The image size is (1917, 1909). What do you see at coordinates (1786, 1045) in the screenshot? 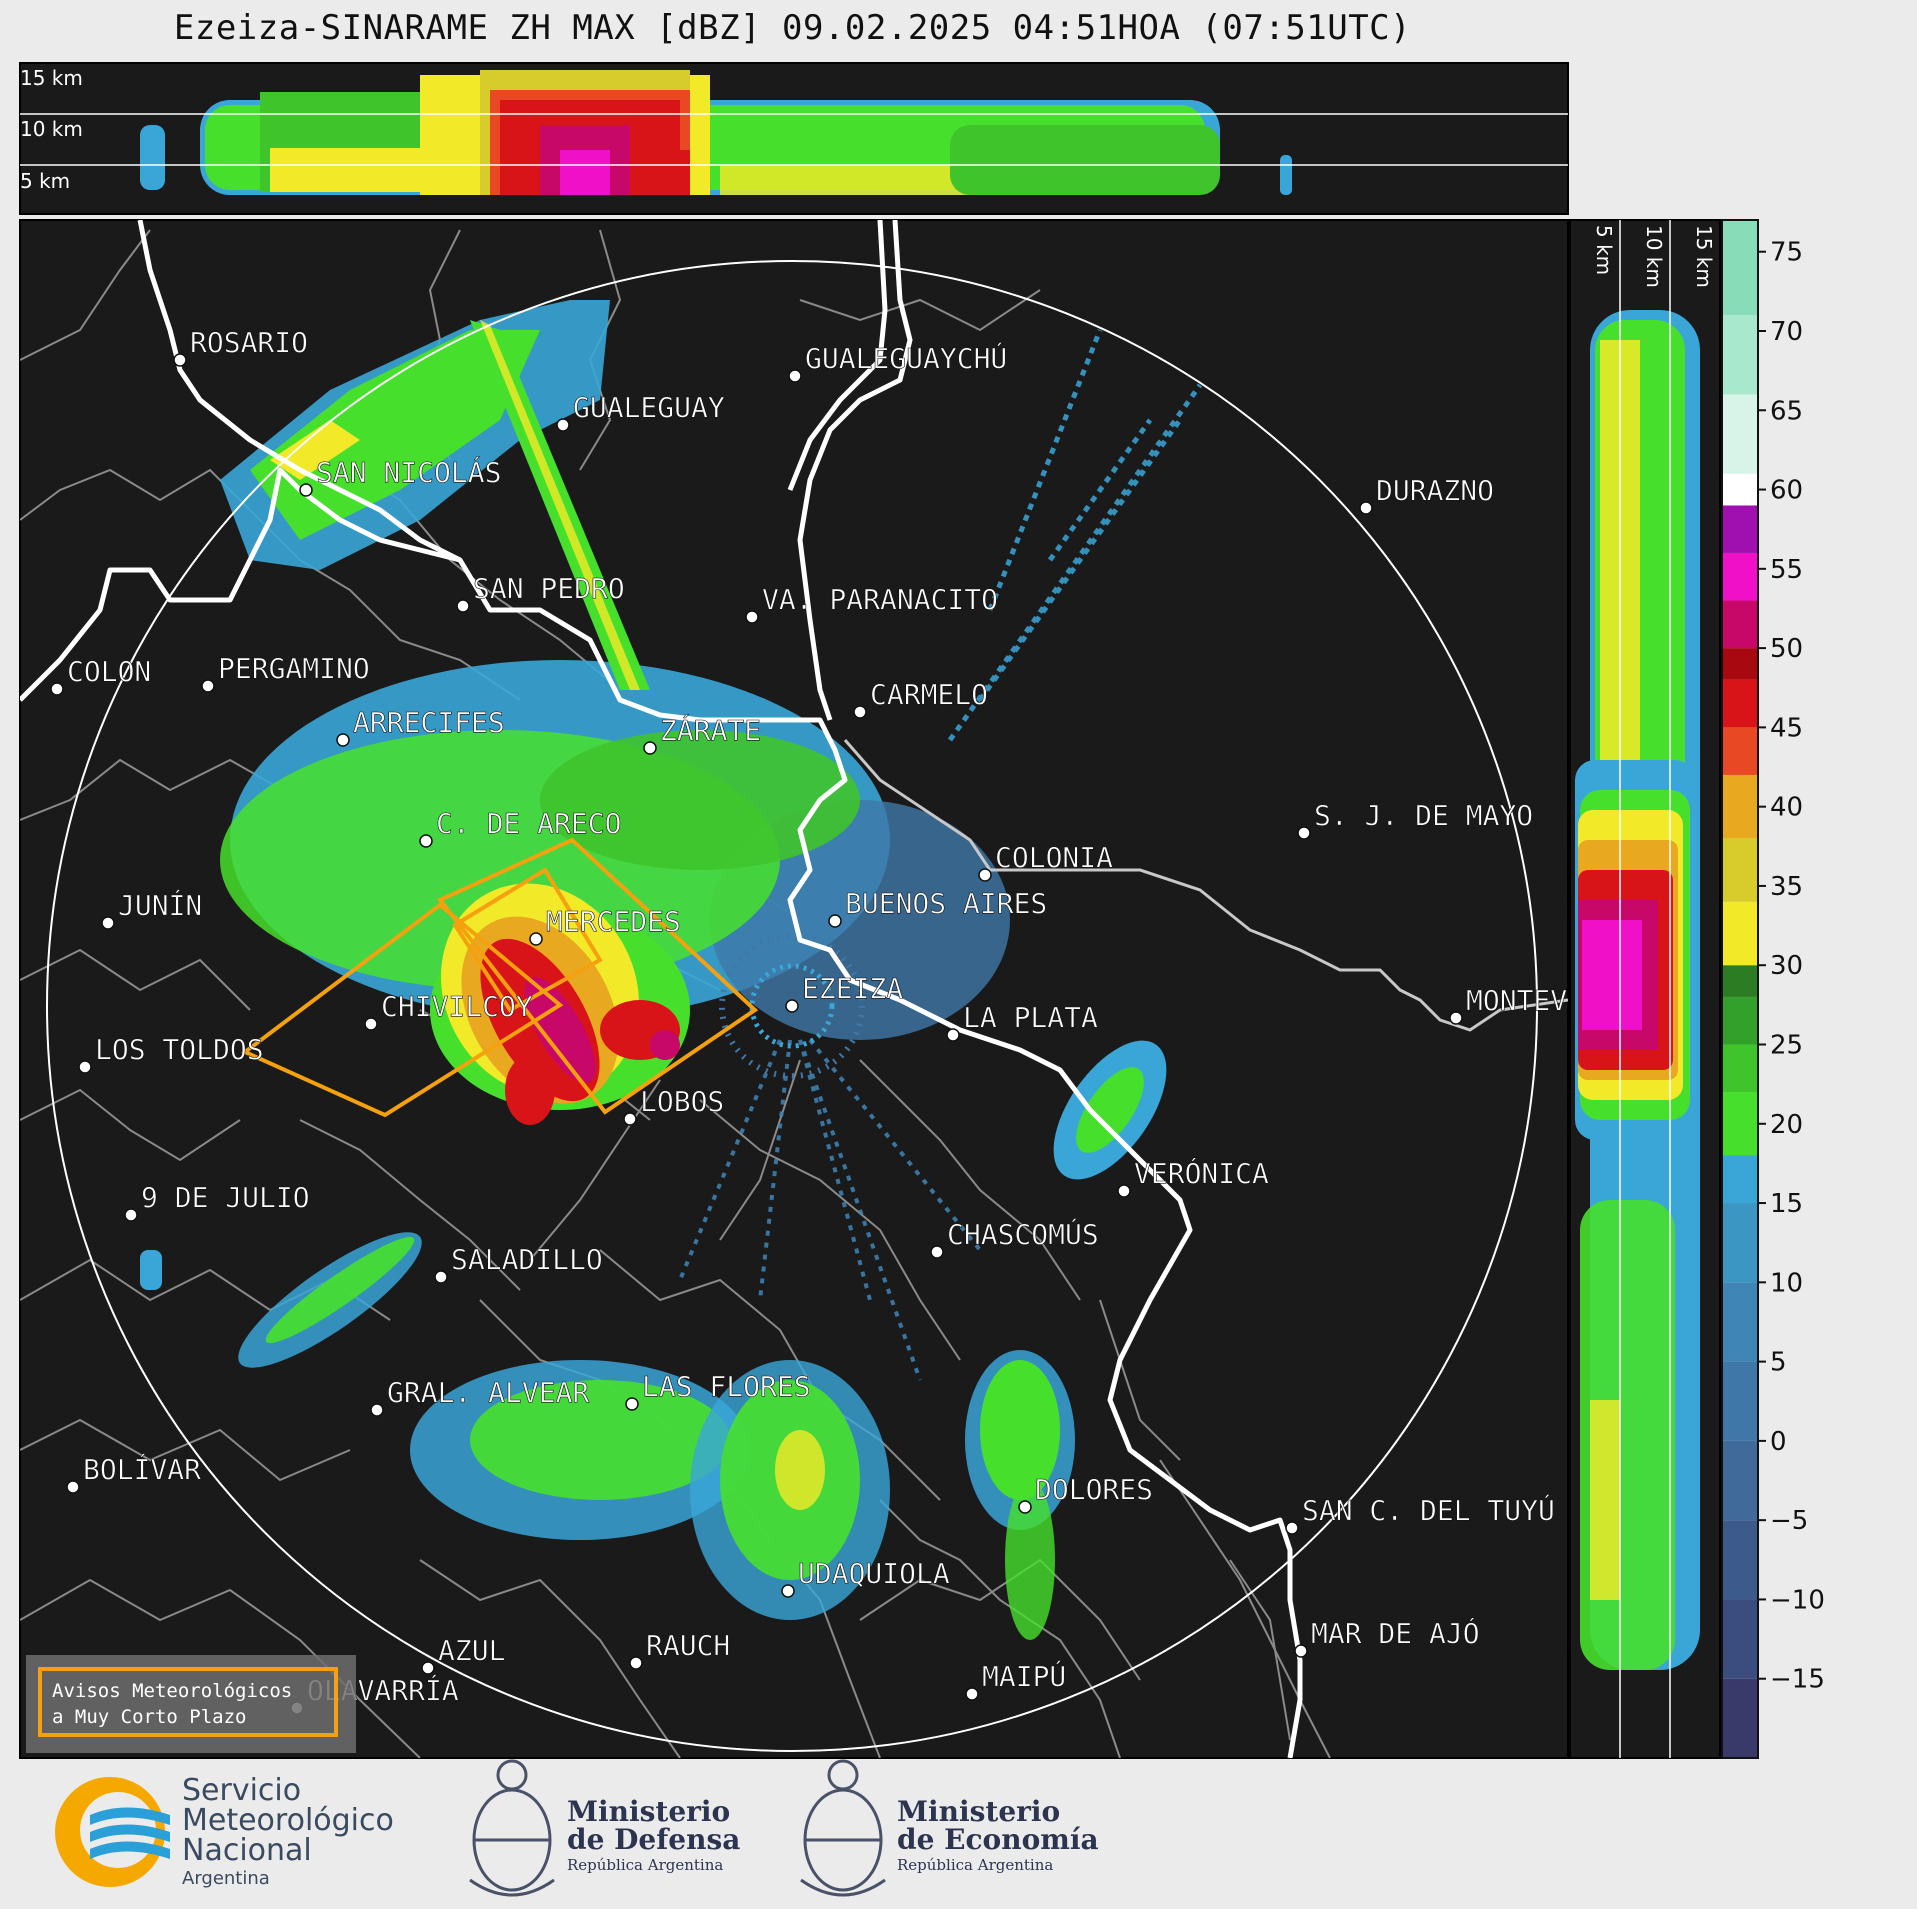
I see `colorbar-tick-label: 25` at bounding box center [1786, 1045].